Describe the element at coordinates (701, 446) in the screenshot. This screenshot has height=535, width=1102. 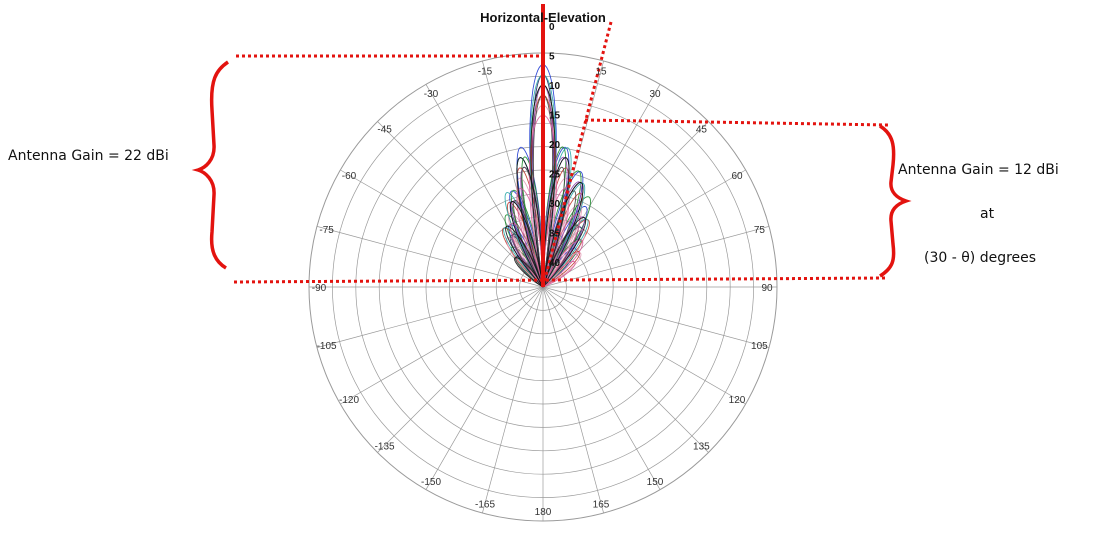
I see `angle-tick-label: 135` at that location.